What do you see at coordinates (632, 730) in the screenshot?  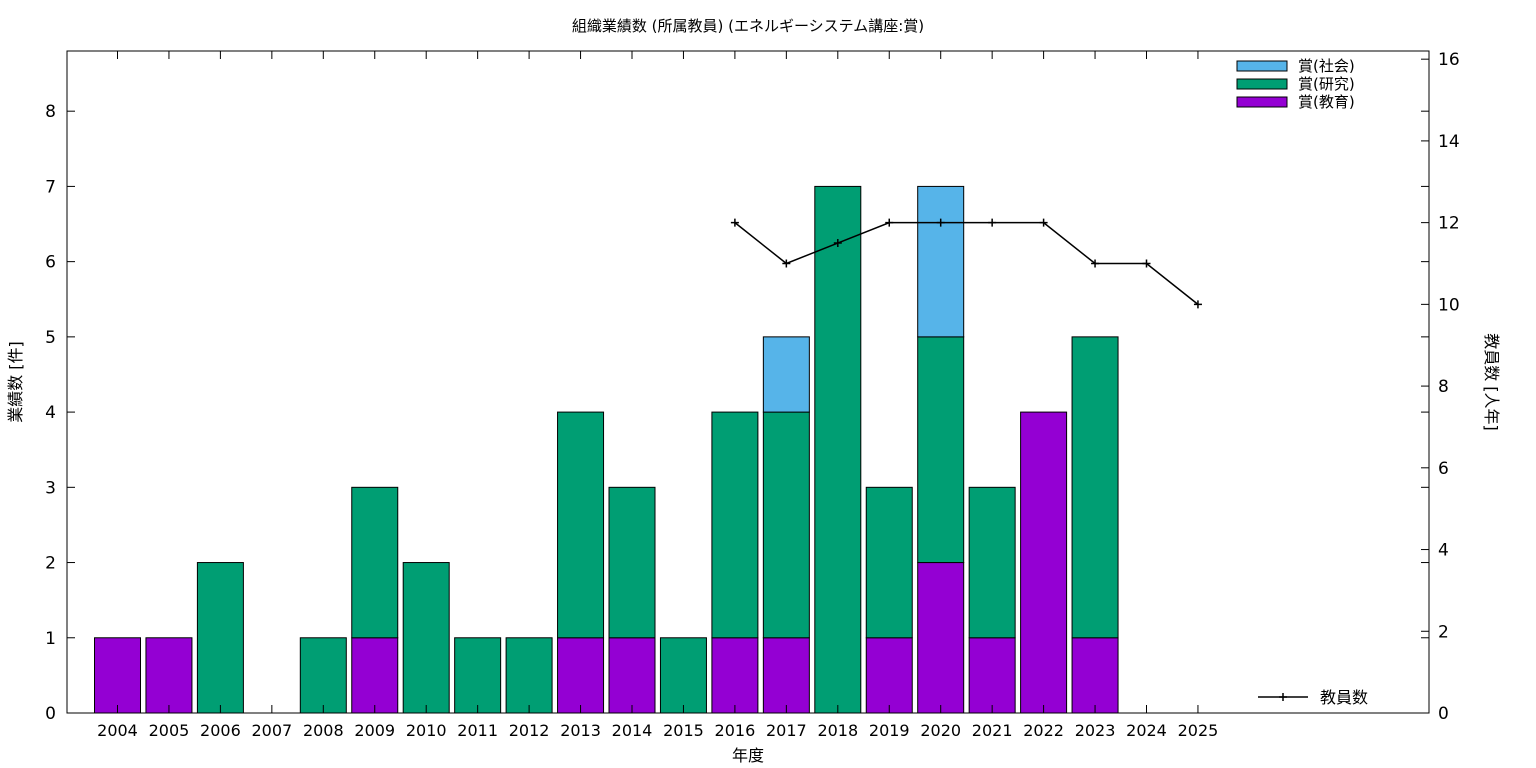 I see `x-tick-label: 2014` at bounding box center [632, 730].